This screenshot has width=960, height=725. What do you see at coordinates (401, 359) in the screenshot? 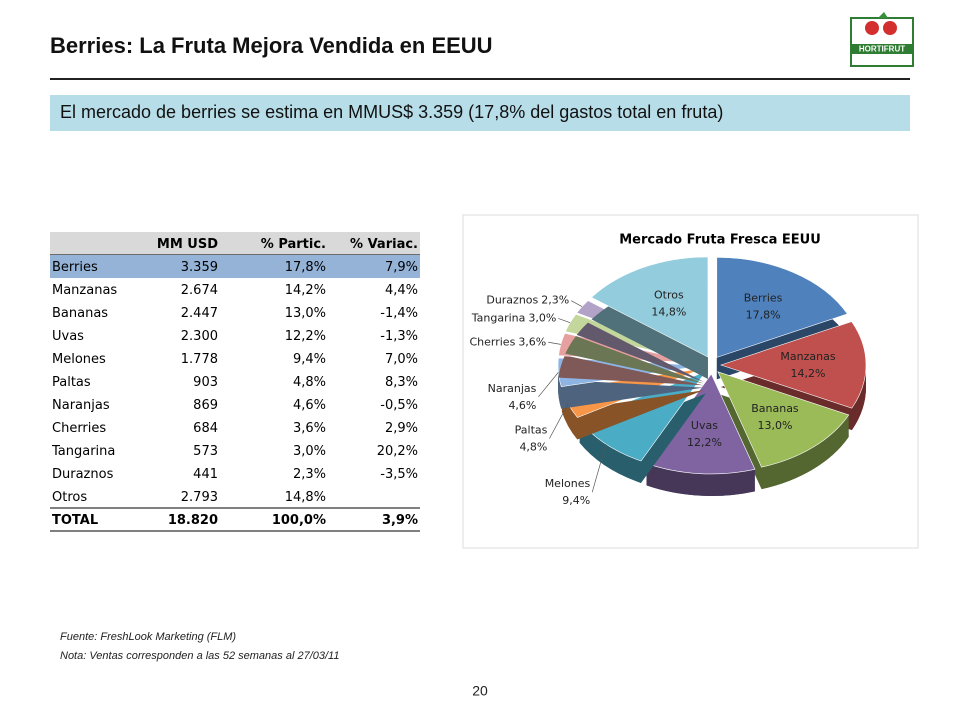
I see `cell: 7,0%` at bounding box center [401, 359].